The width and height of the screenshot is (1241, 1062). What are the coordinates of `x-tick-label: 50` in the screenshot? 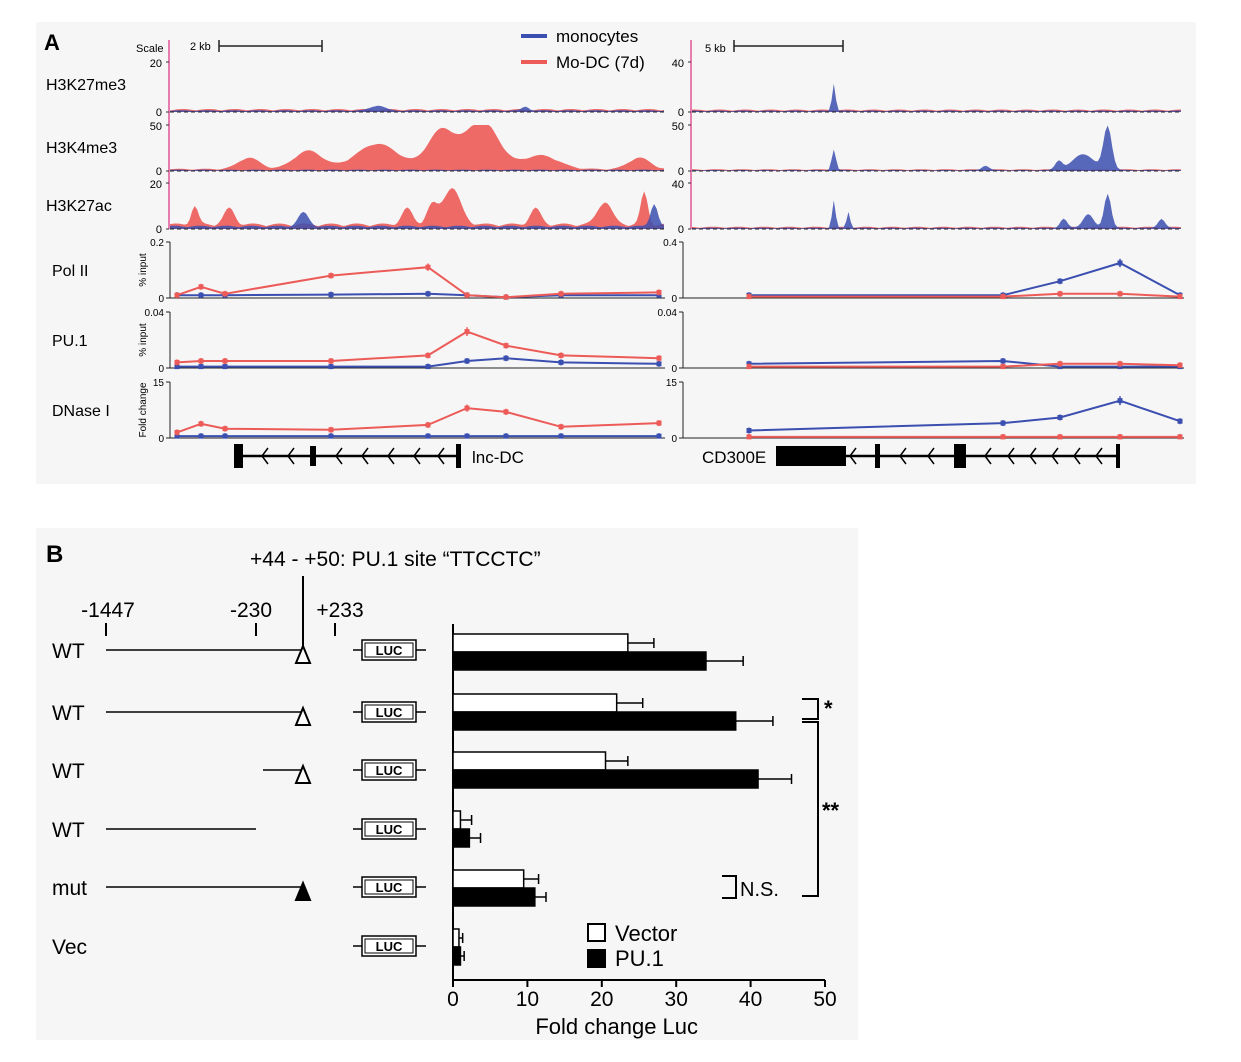 It's located at (824, 999).